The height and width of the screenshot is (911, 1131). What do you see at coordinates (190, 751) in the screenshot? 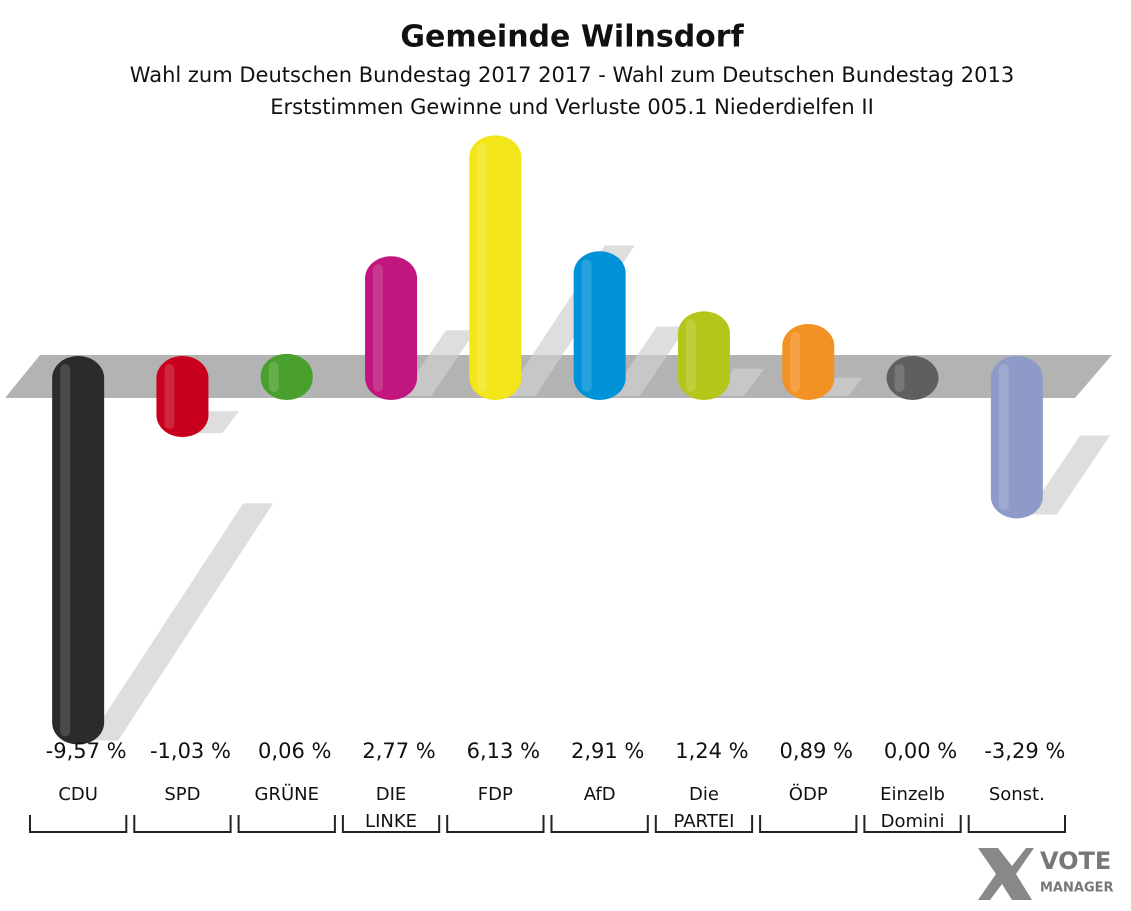
I see `value-label: -1,03 %` at bounding box center [190, 751].